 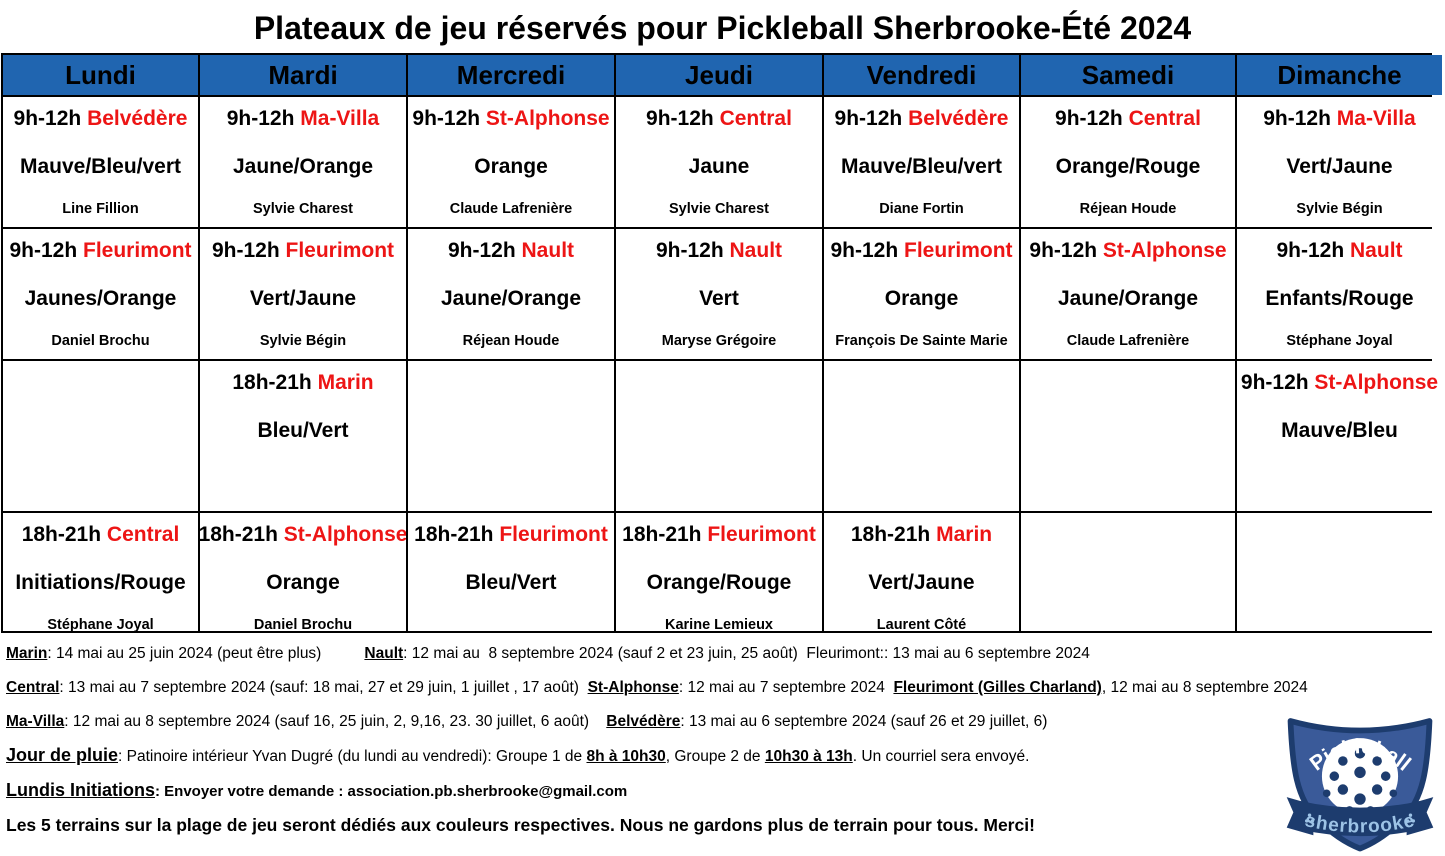 I want to click on schedule-cell: 9h-12h Nault Jaune/Orange Réjean Houde, so click(x=511, y=294).